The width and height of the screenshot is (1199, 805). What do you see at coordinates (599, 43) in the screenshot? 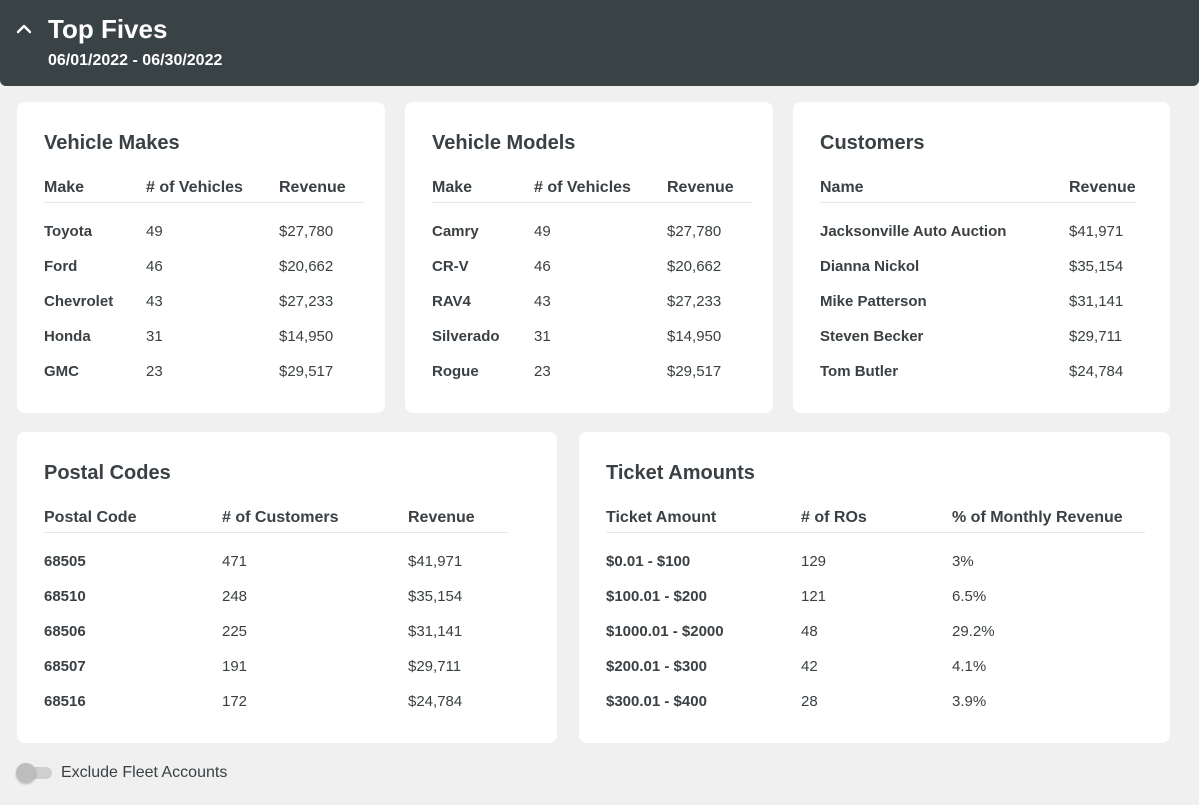
I see `top-fives-header: Top Fives 06/01/2022 - 06/30/2022` at bounding box center [599, 43].